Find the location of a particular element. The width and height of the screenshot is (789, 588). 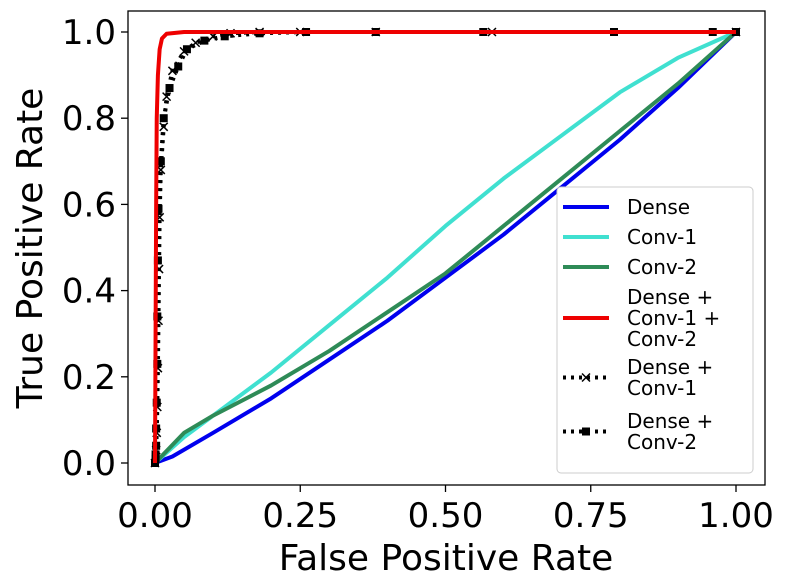

y-tick-label: 0.6 is located at coordinates (89, 205).